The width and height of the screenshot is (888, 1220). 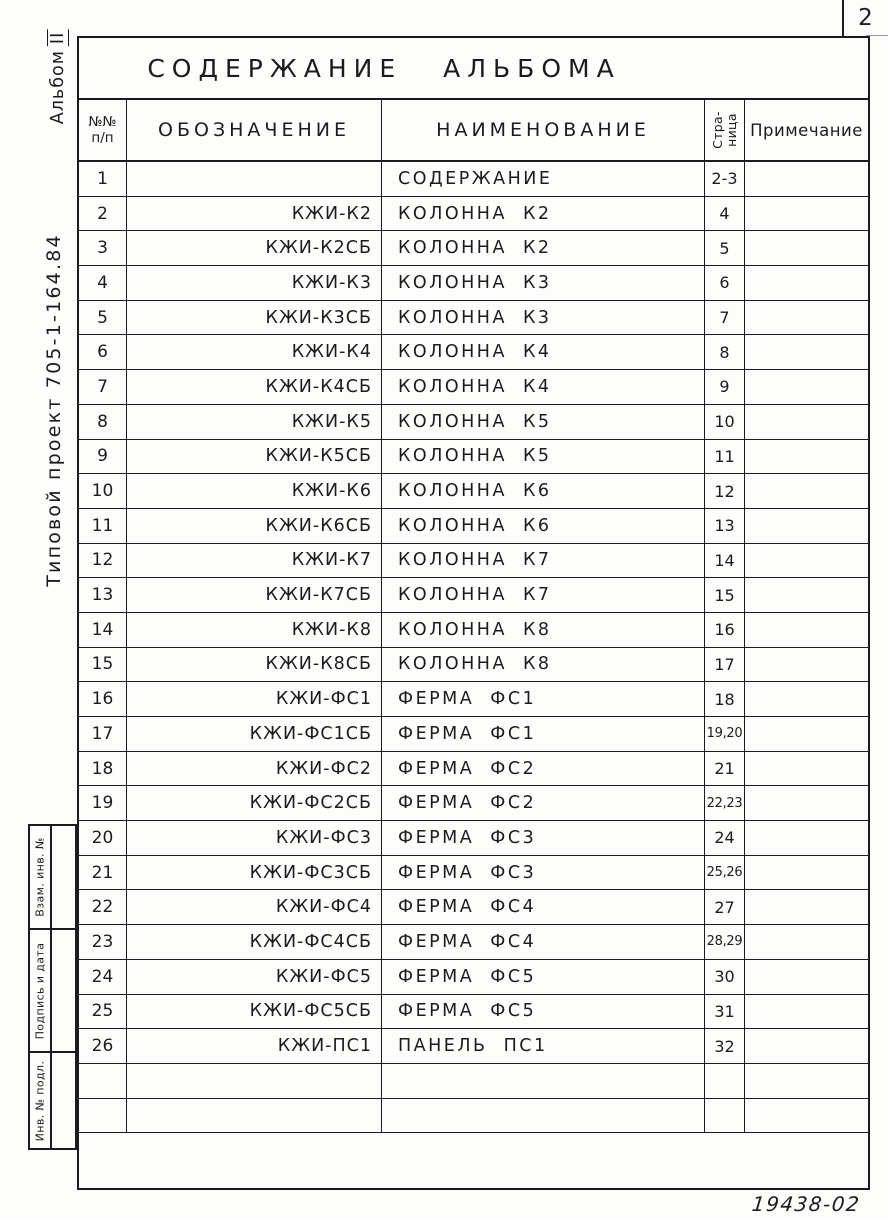 I want to click on table-row: 10 КЖИ-К6 КОЛОННА К6 12, so click(x=473, y=491).